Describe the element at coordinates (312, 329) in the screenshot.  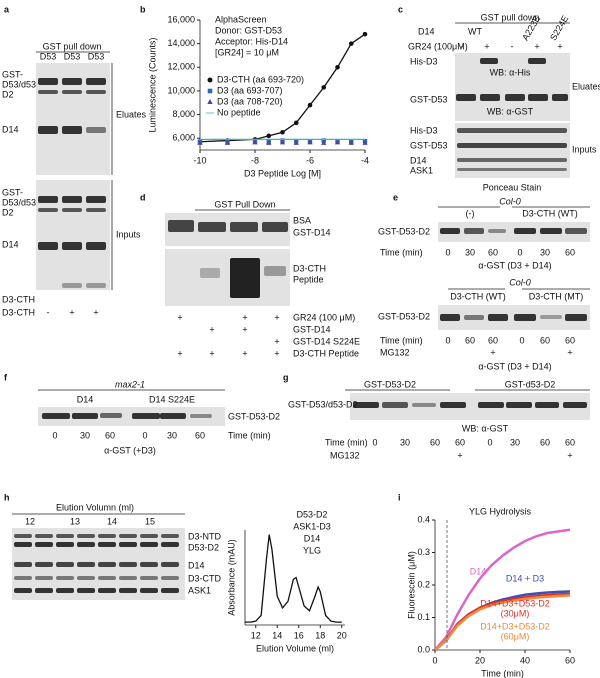
I see `label: GST-D14` at that location.